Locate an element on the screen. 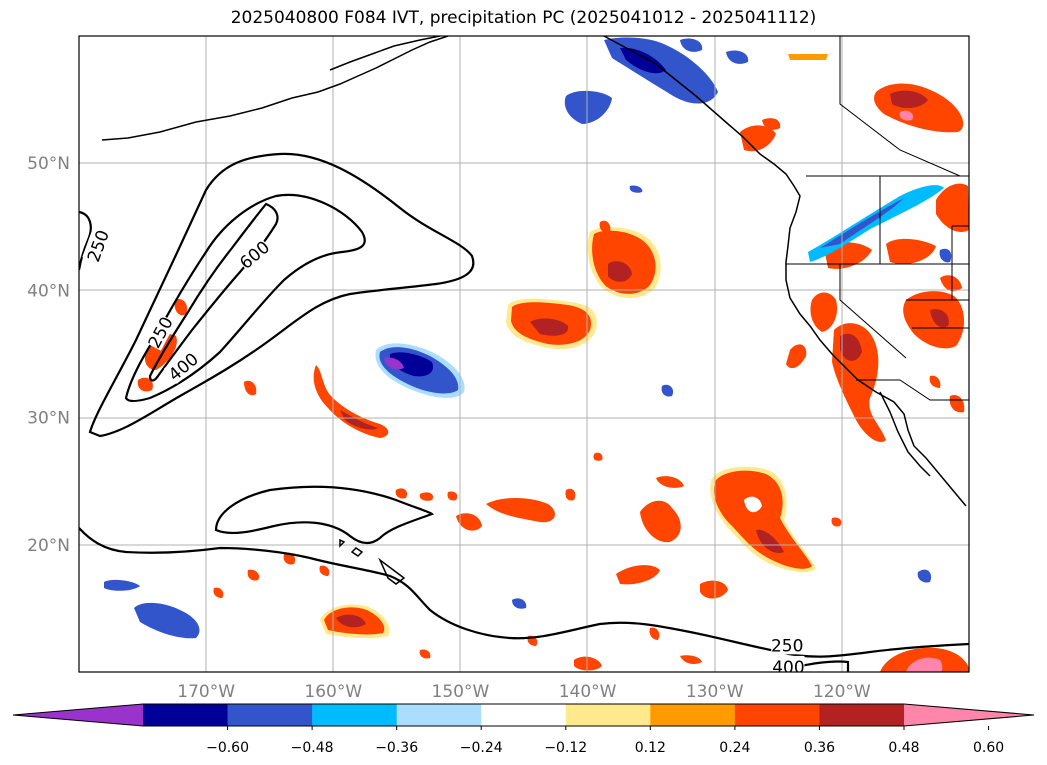 The image size is (1047, 765). colorbar-tick-label: 0.60 is located at coordinates (988, 748).